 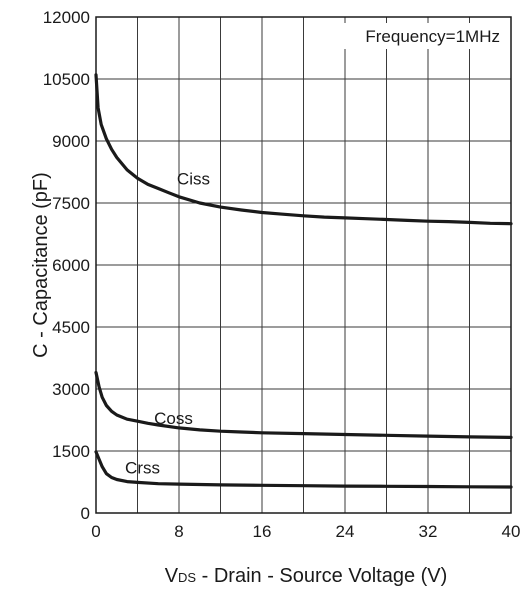 I want to click on x-tick-label: 0, so click(x=95, y=531).